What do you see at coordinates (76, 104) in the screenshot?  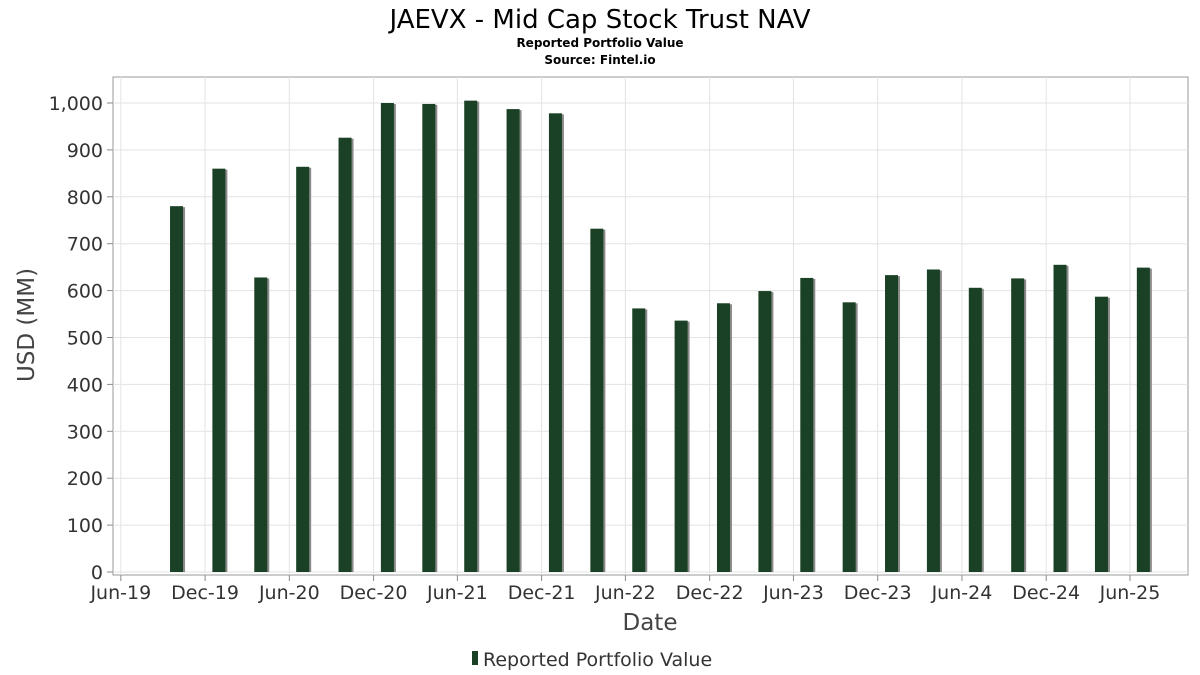 I see `y-tick-label: 1,000` at bounding box center [76, 104].